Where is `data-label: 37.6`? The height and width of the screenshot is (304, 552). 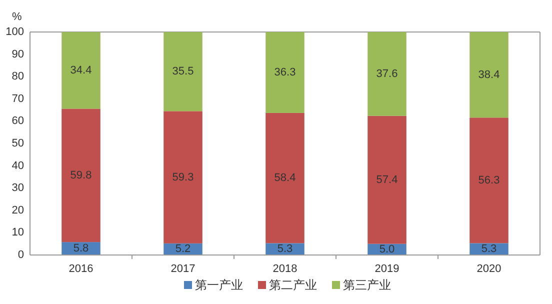
data-label: 37.6 is located at coordinates (387, 74).